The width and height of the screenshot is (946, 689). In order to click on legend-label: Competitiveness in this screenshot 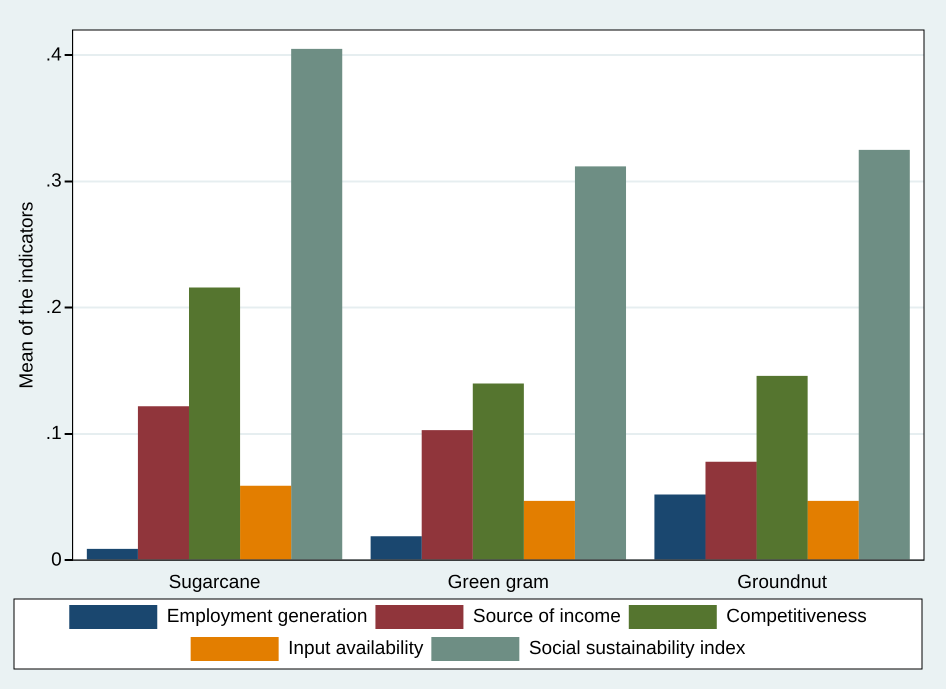, I will do `click(796, 617)`.